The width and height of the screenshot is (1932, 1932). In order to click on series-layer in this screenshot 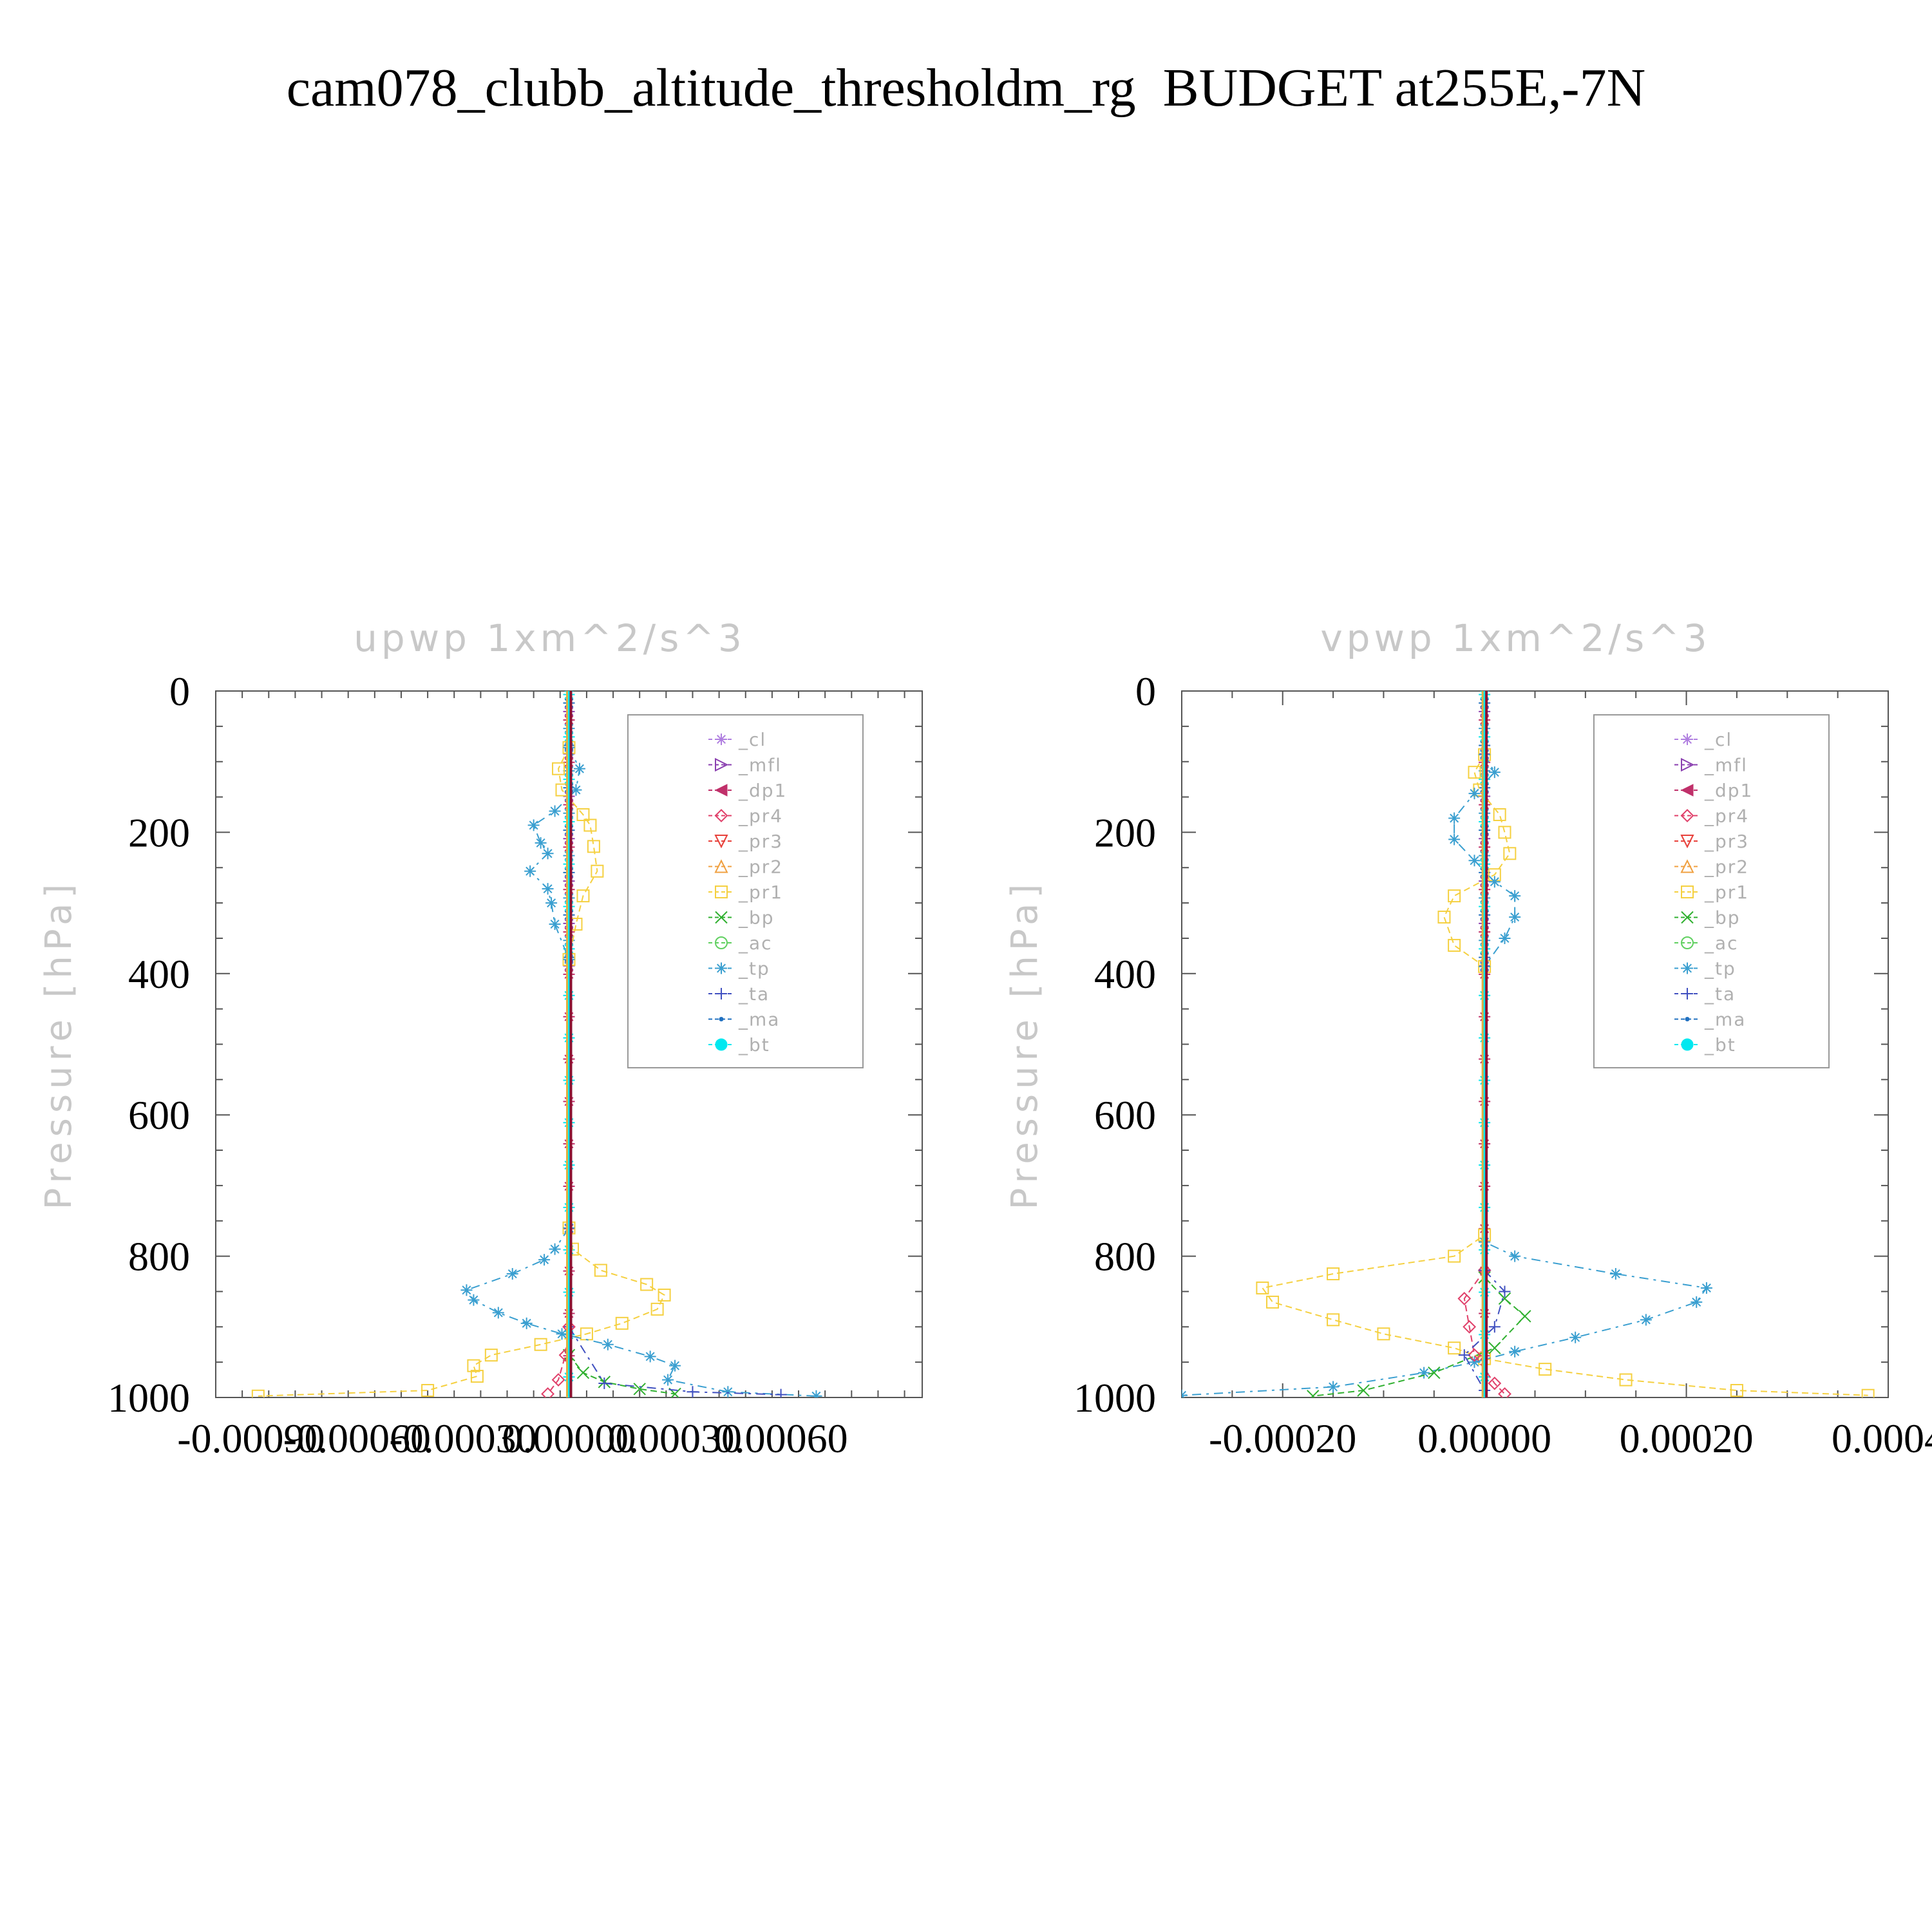, I will do `click(537, 1044)`.